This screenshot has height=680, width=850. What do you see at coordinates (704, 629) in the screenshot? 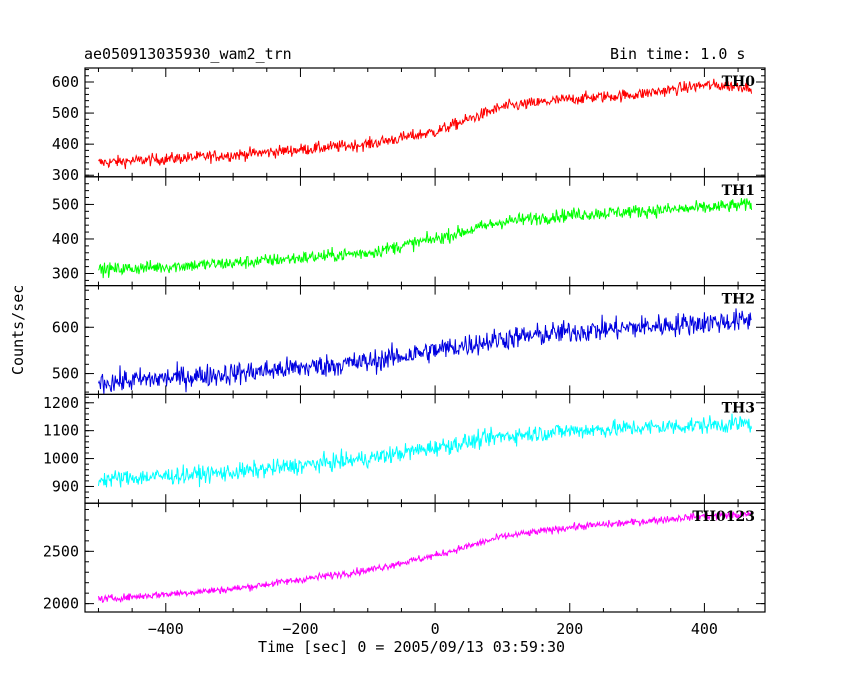
I see `x-tick-label: 400` at bounding box center [704, 629].